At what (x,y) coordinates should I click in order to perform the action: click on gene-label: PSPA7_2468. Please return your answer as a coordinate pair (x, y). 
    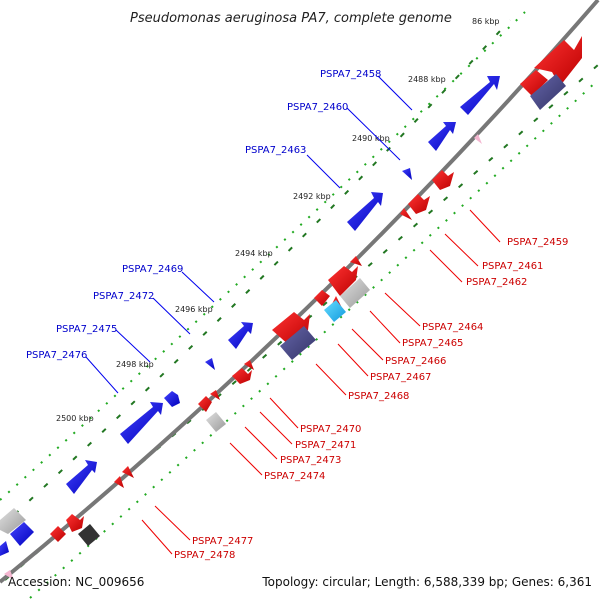
    Looking at the image, I should click on (378, 396).